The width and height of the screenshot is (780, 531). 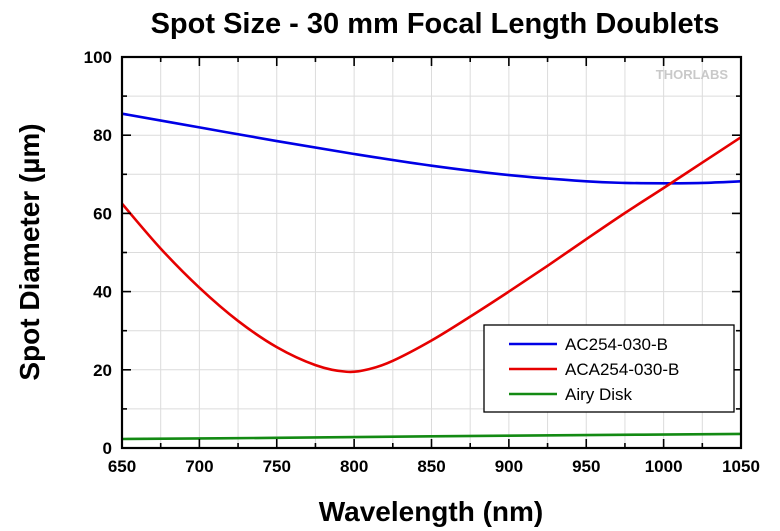 I want to click on y-tick-label: 80, so click(x=102, y=135).